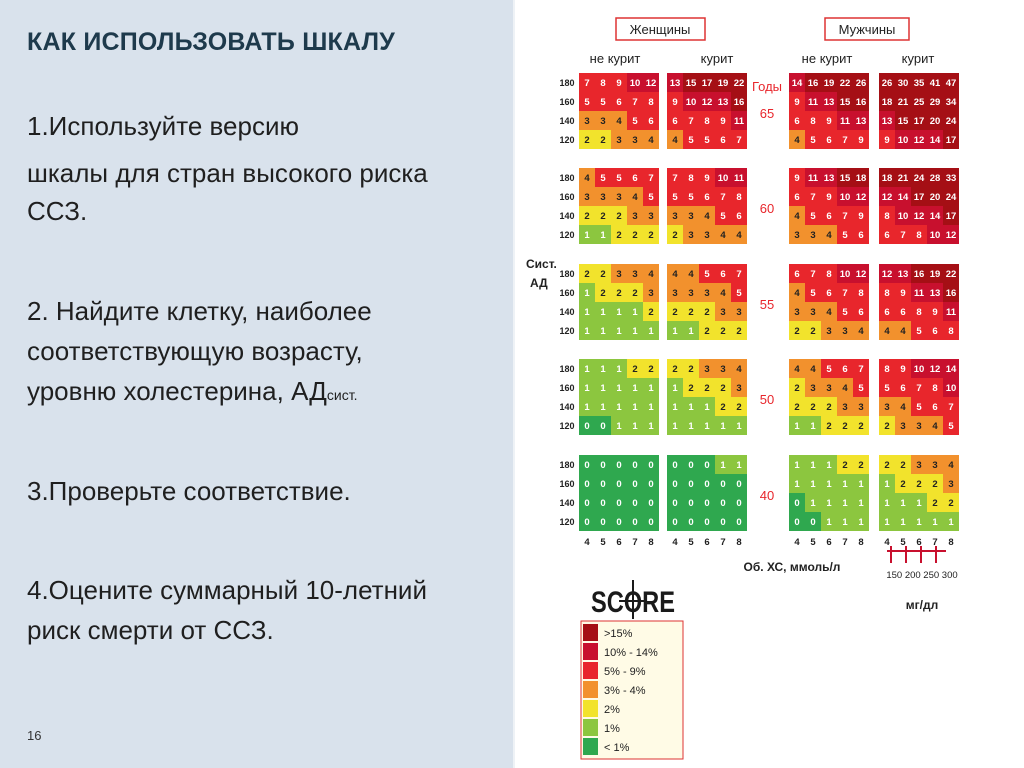 The height and width of the screenshot is (768, 1024). I want to click on risk-cell-value: 22, so click(739, 83).